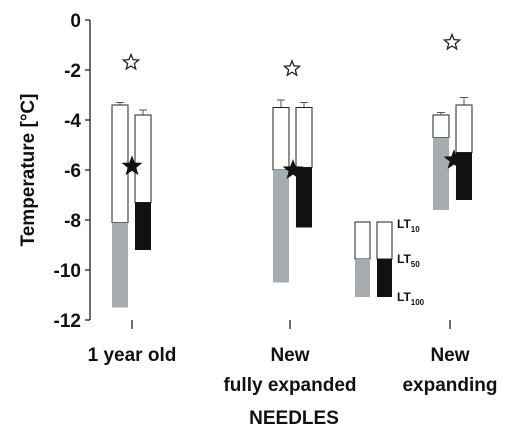 Image resolution: width=512 pixels, height=431 pixels. I want to click on y-axis-ticks: 0 -2 -4 -6 -8 -10 -12, so click(72, 171).